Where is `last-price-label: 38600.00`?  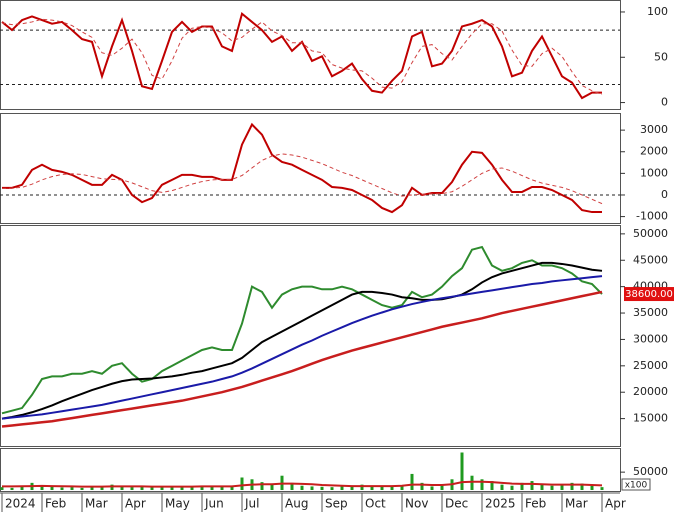 last-price-label: 38600.00 is located at coordinates (649, 294).